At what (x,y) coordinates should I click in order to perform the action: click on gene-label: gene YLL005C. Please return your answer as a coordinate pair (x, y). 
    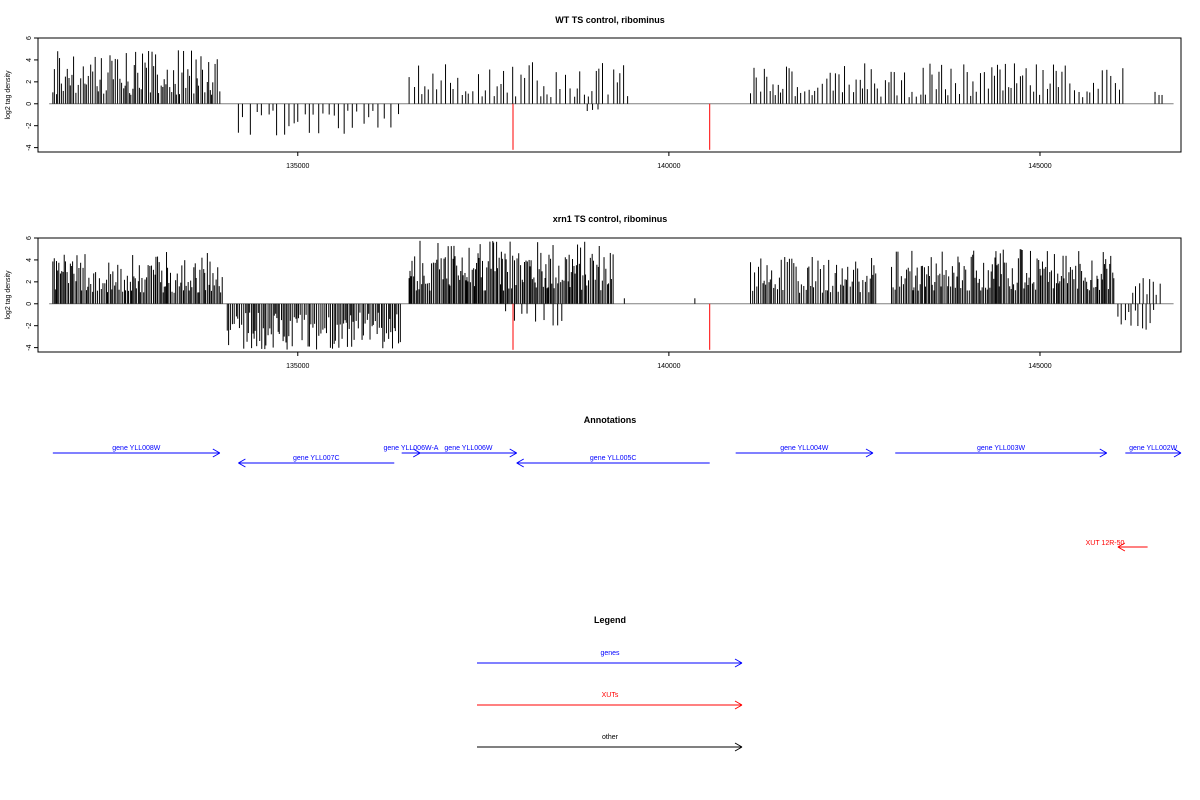
    Looking at the image, I should click on (613, 458).